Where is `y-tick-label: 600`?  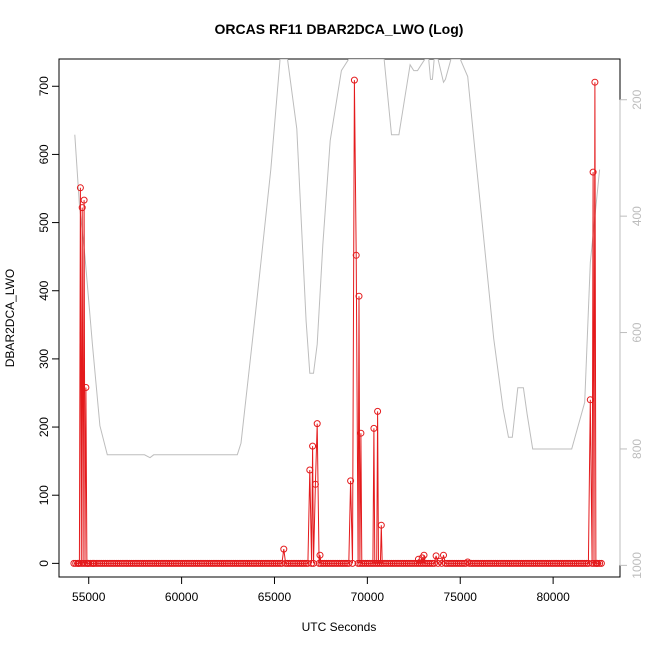
y-tick-label: 600 is located at coordinates (44, 154).